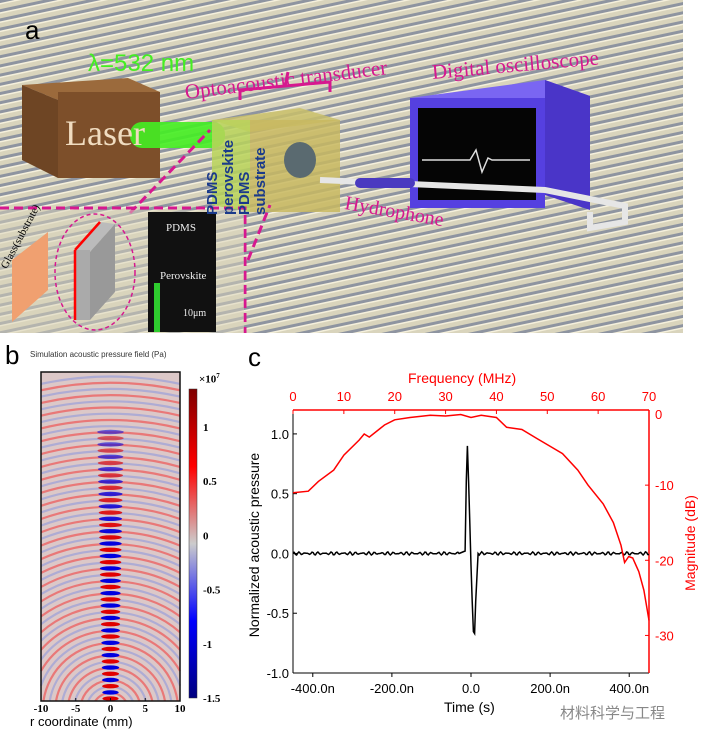 This screenshot has width=703, height=733. I want to click on time-axis-label: Time (s), so click(469, 707).